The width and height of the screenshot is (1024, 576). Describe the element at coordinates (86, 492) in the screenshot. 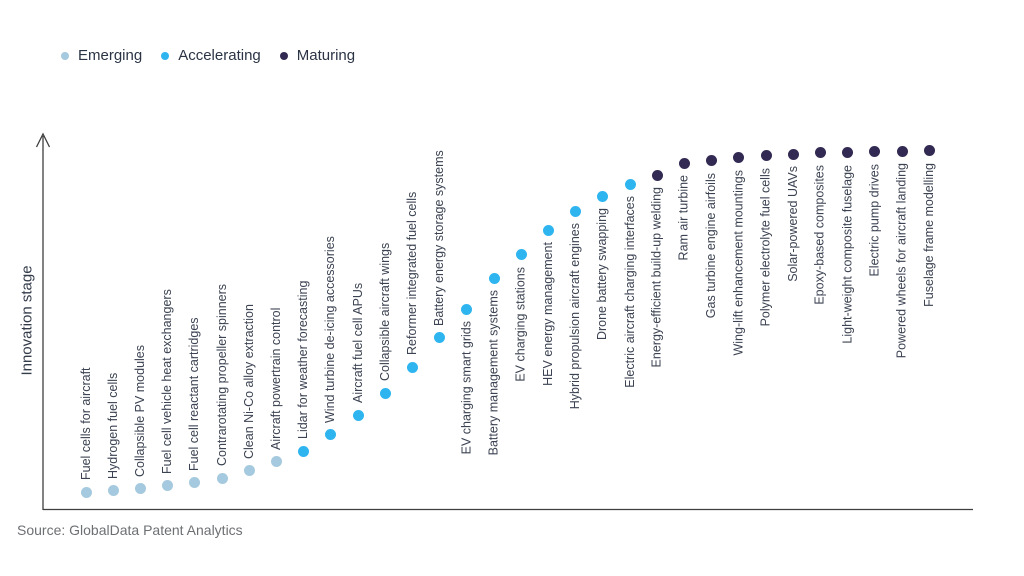

I see `dot-icon-fuel-cells-for-aircraft` at that location.